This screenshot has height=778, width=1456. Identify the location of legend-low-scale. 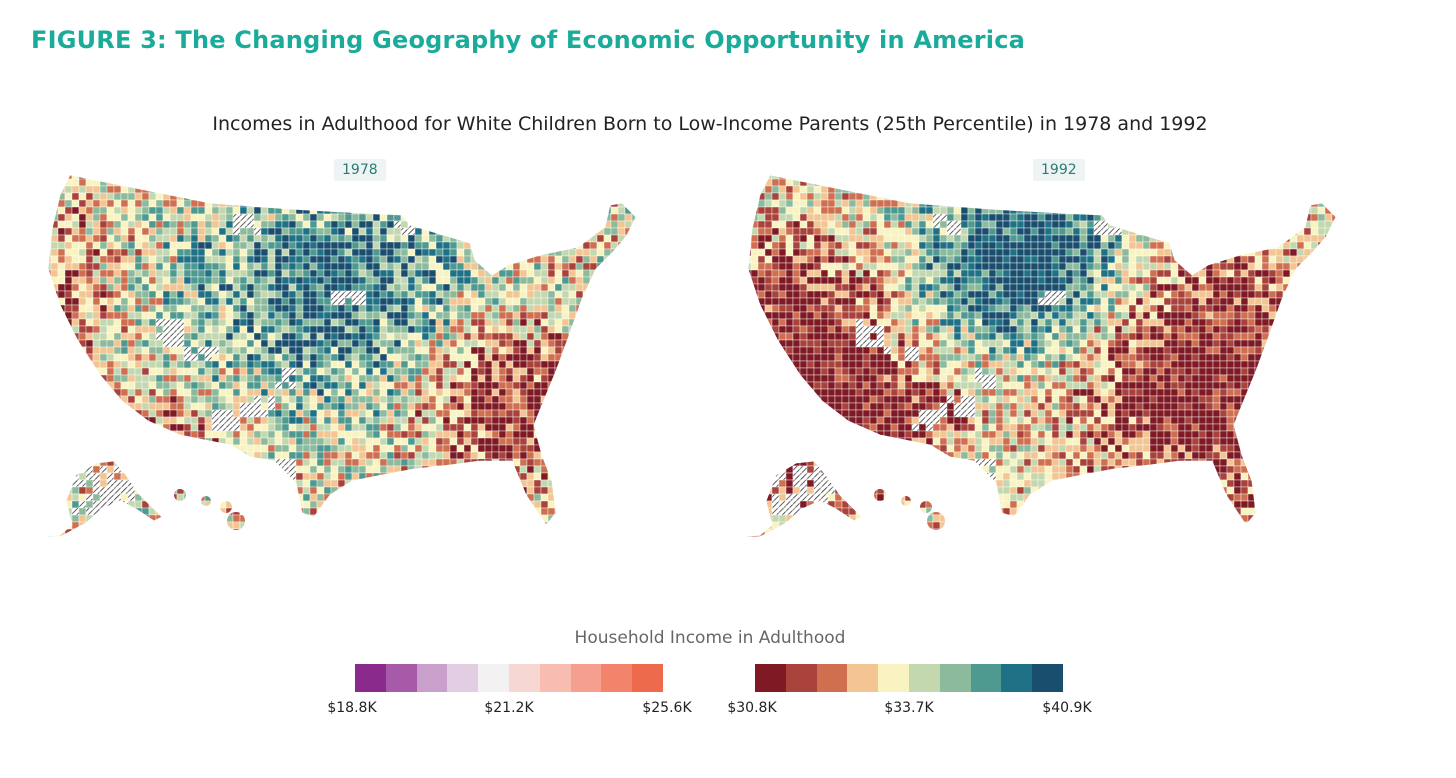
(509, 678).